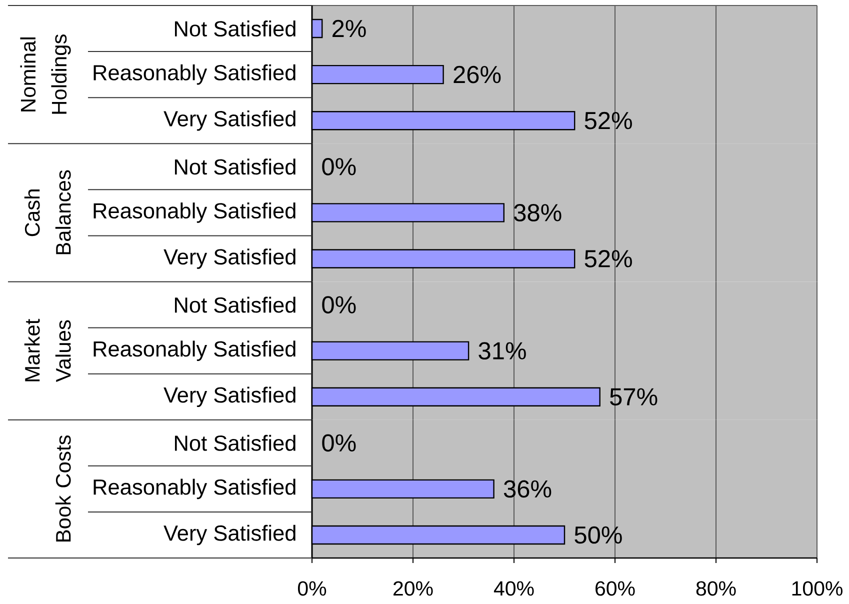 The width and height of the screenshot is (849, 604). I want to click on x-tick-label: 0%, so click(312, 588).